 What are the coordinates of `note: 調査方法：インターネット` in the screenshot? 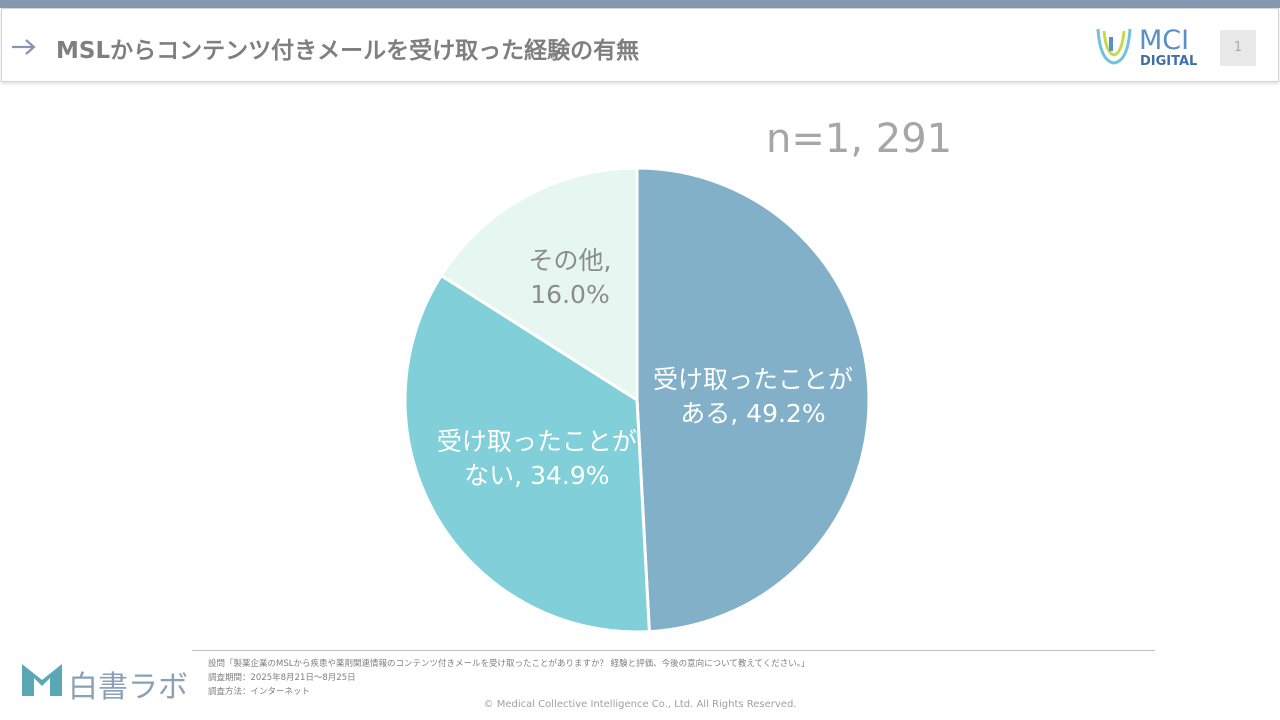 It's located at (259, 692).